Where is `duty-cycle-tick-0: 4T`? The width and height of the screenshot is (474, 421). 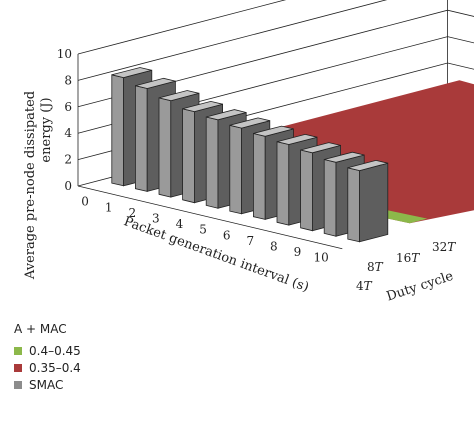 duty-cycle-tick-0: 4T is located at coordinates (364, 286).